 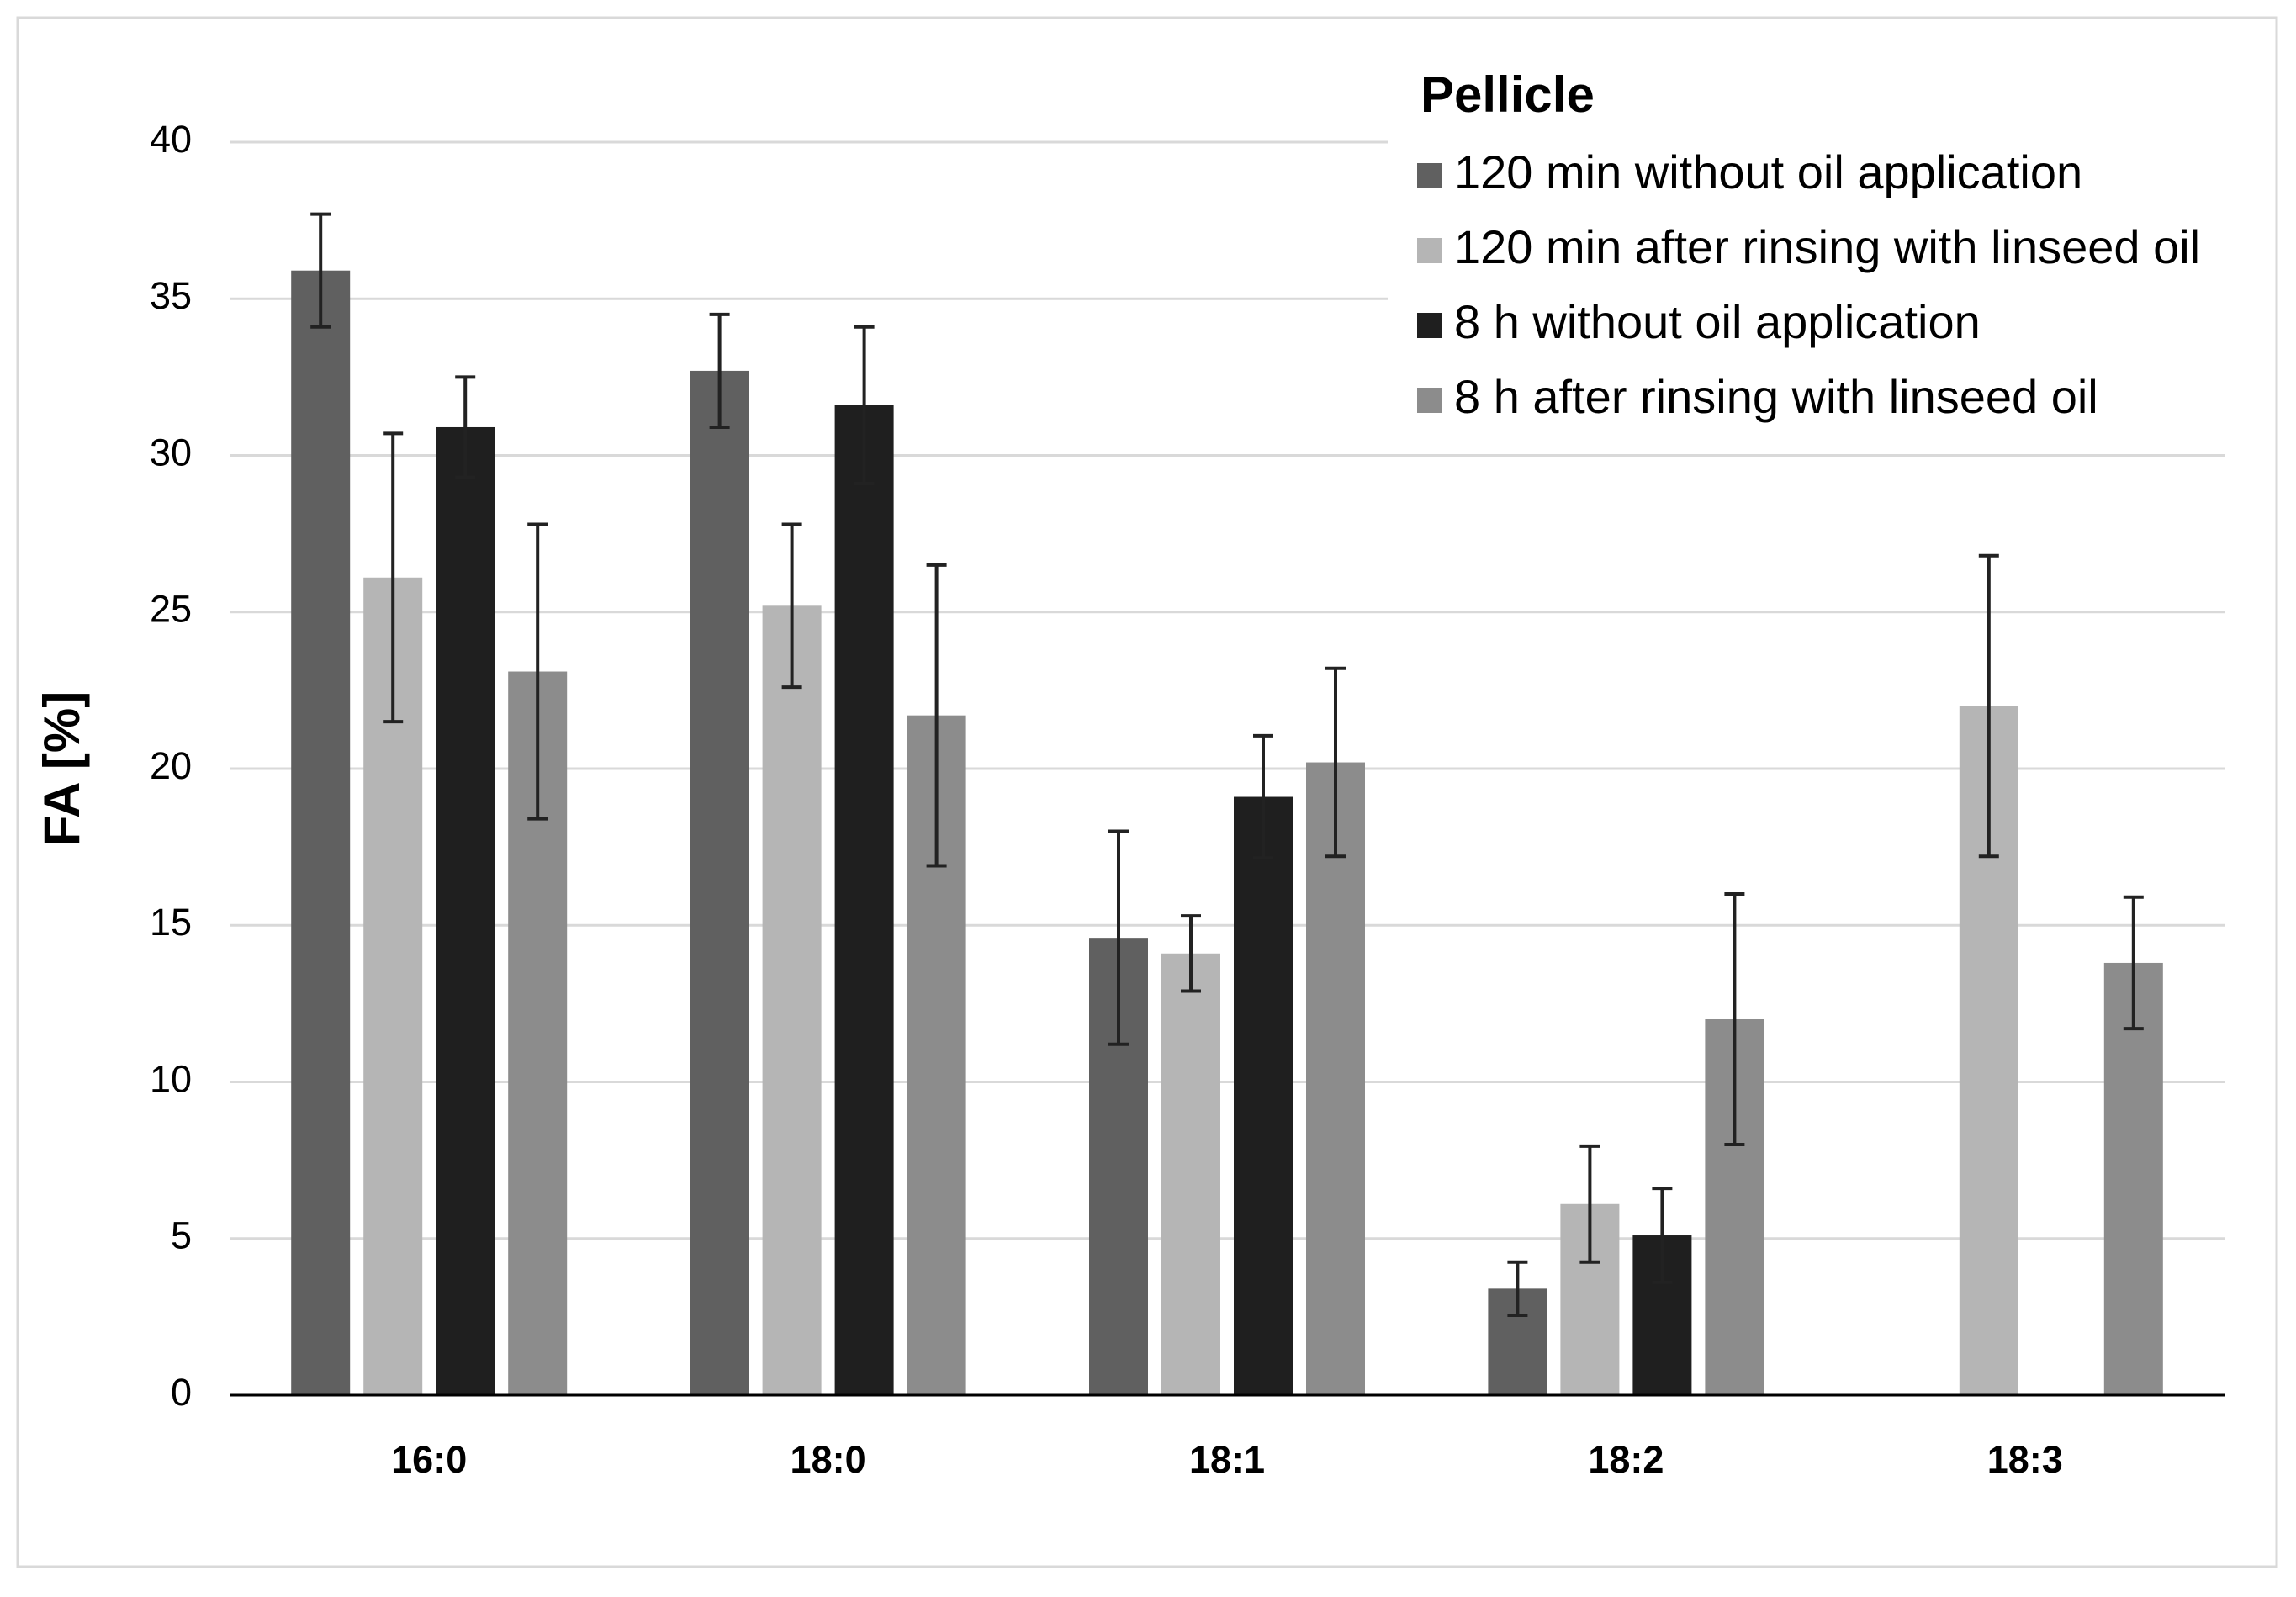 I want to click on y-tick-label: 20, so click(x=171, y=765).